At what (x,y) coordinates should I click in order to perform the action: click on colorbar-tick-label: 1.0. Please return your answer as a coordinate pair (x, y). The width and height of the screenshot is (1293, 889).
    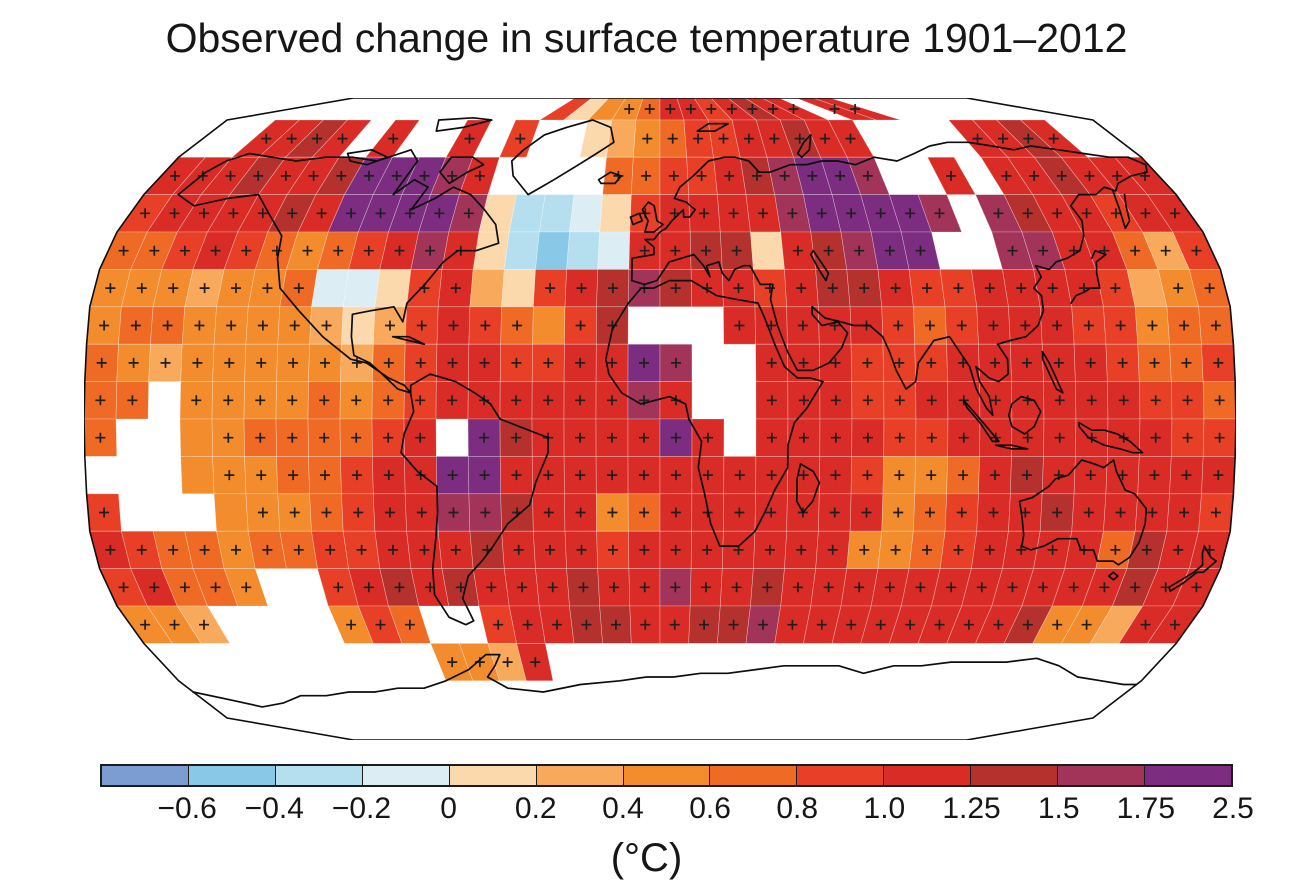
    Looking at the image, I should click on (884, 808).